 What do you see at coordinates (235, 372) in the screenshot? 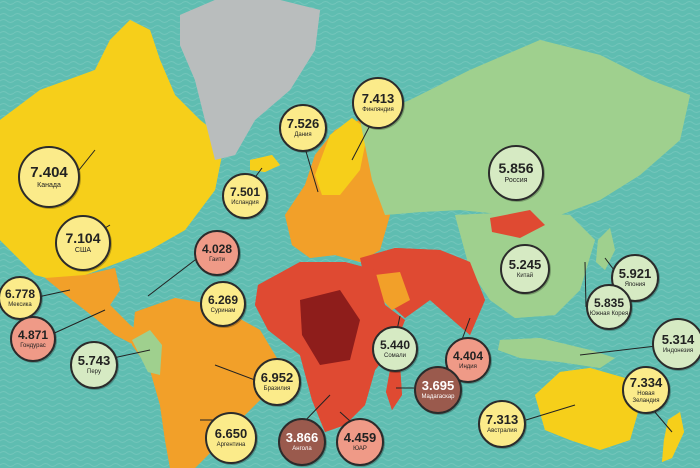
I see `leader-brazil` at bounding box center [235, 372].